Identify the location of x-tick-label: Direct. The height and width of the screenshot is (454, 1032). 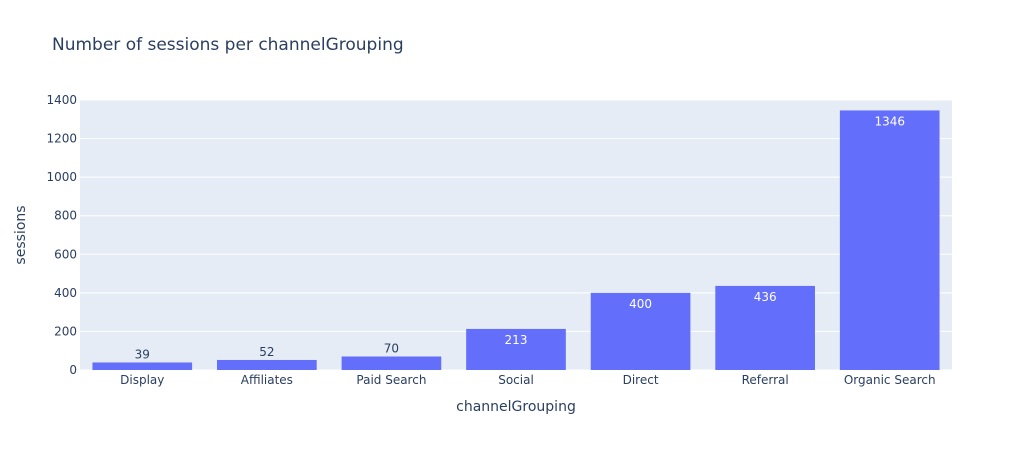
(641, 380).